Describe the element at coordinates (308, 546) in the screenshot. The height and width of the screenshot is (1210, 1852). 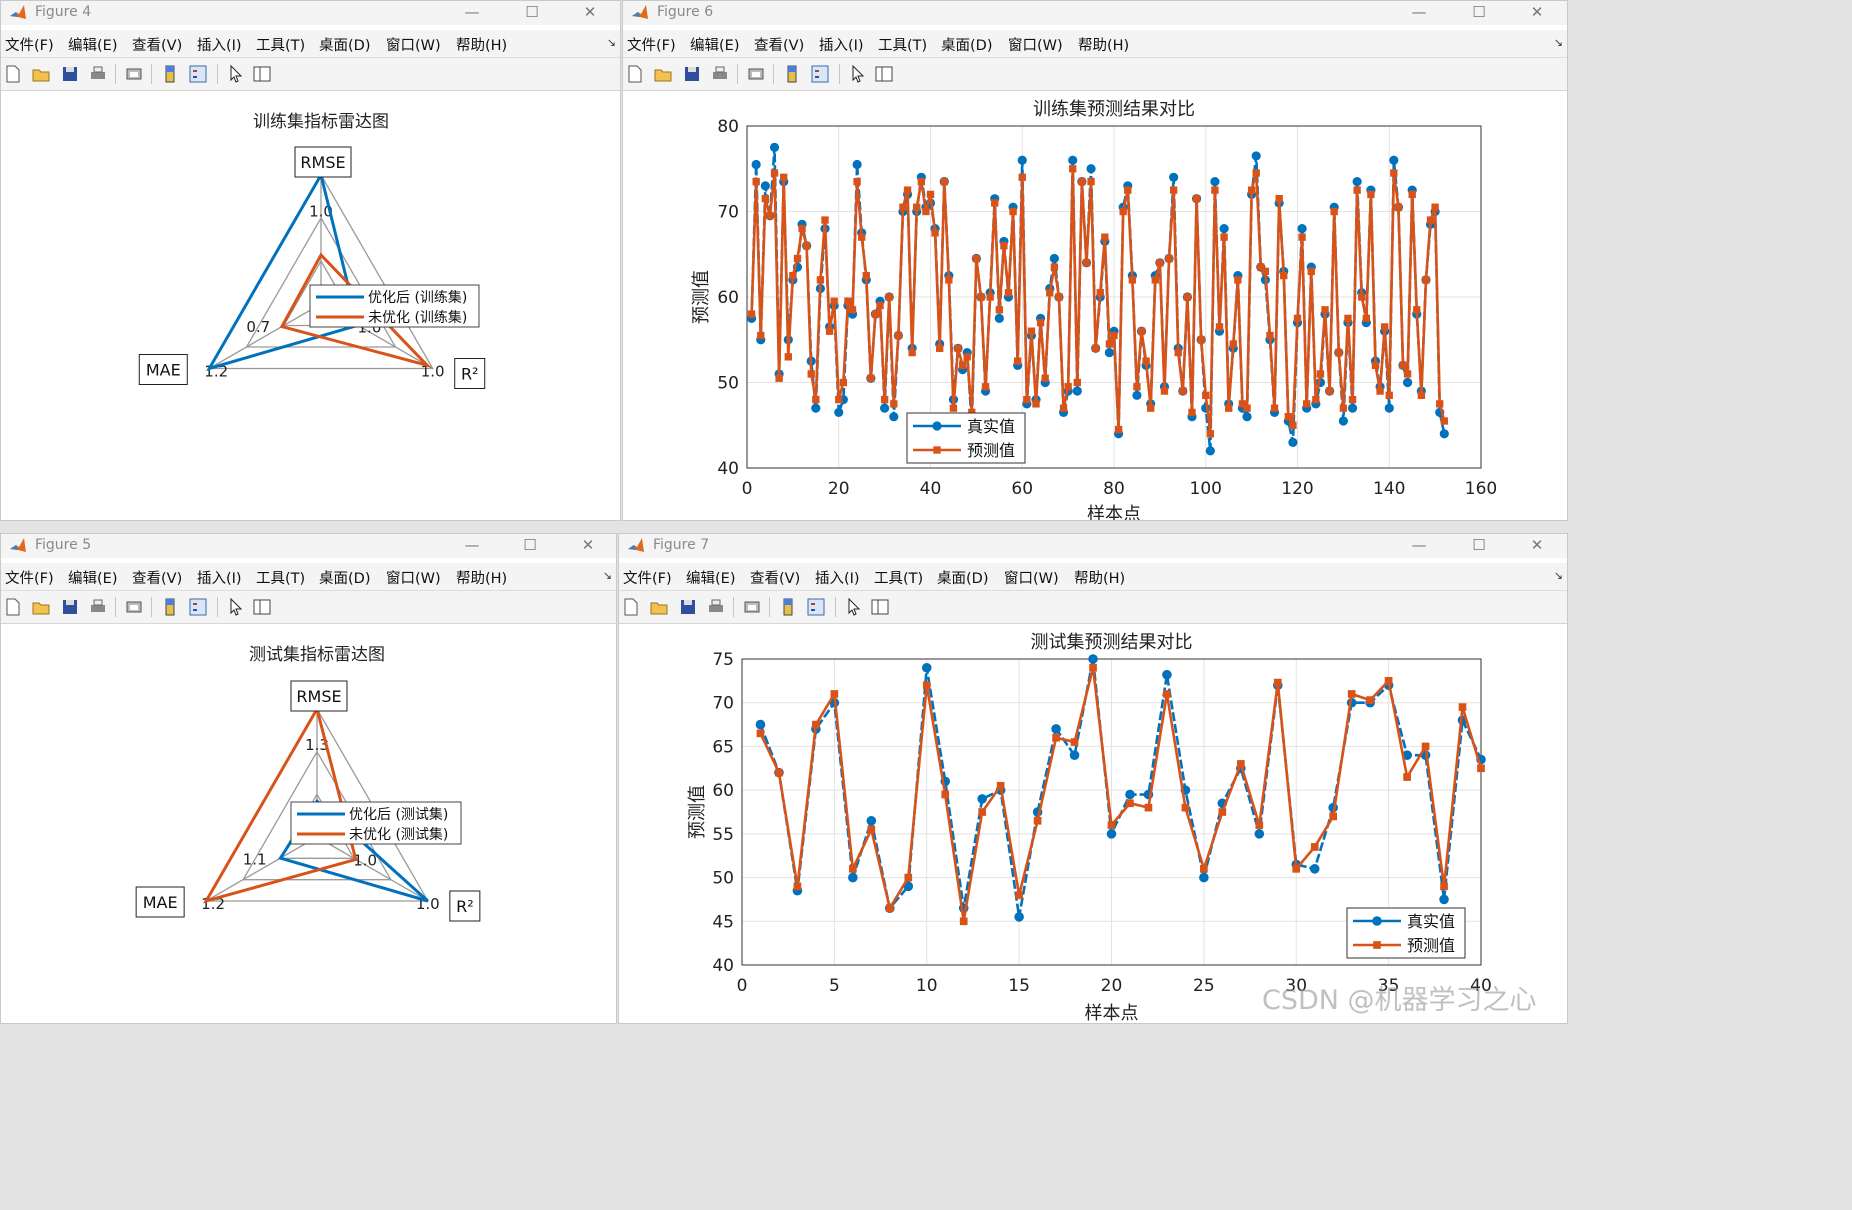
I see `title-bar: Figure 5 — ☐ ✕` at that location.